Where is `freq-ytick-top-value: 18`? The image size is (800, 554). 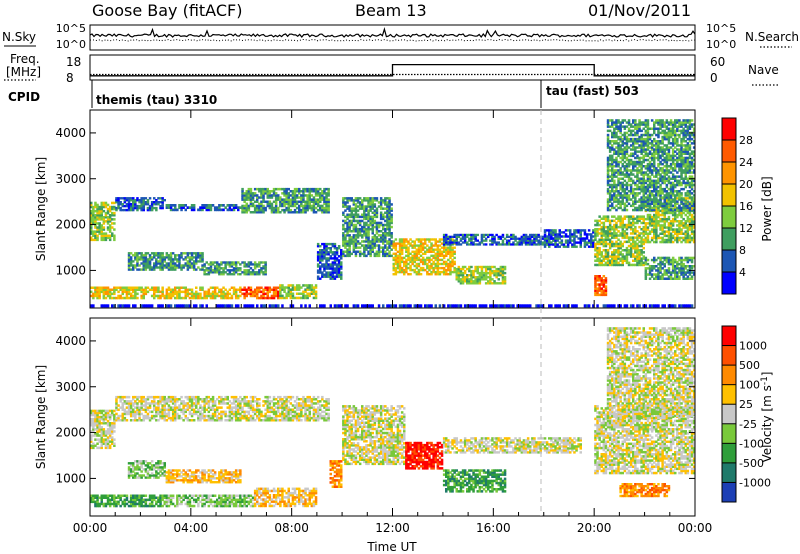 freq-ytick-top-value: 18 is located at coordinates (73, 62).